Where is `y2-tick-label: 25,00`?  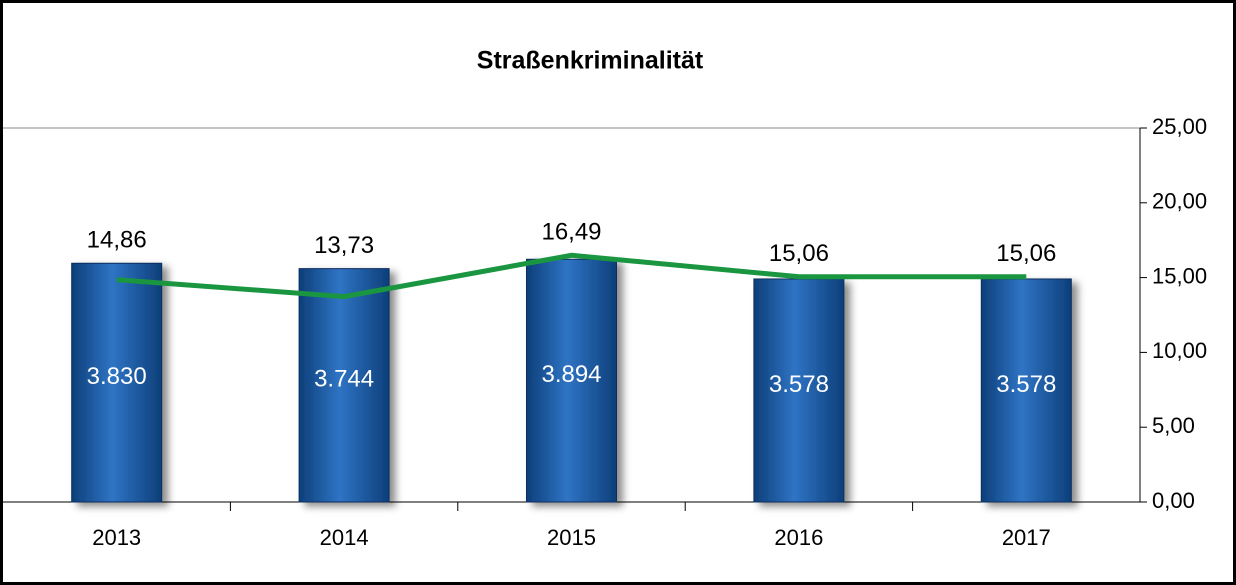
y2-tick-label: 25,00 is located at coordinates (1179, 126).